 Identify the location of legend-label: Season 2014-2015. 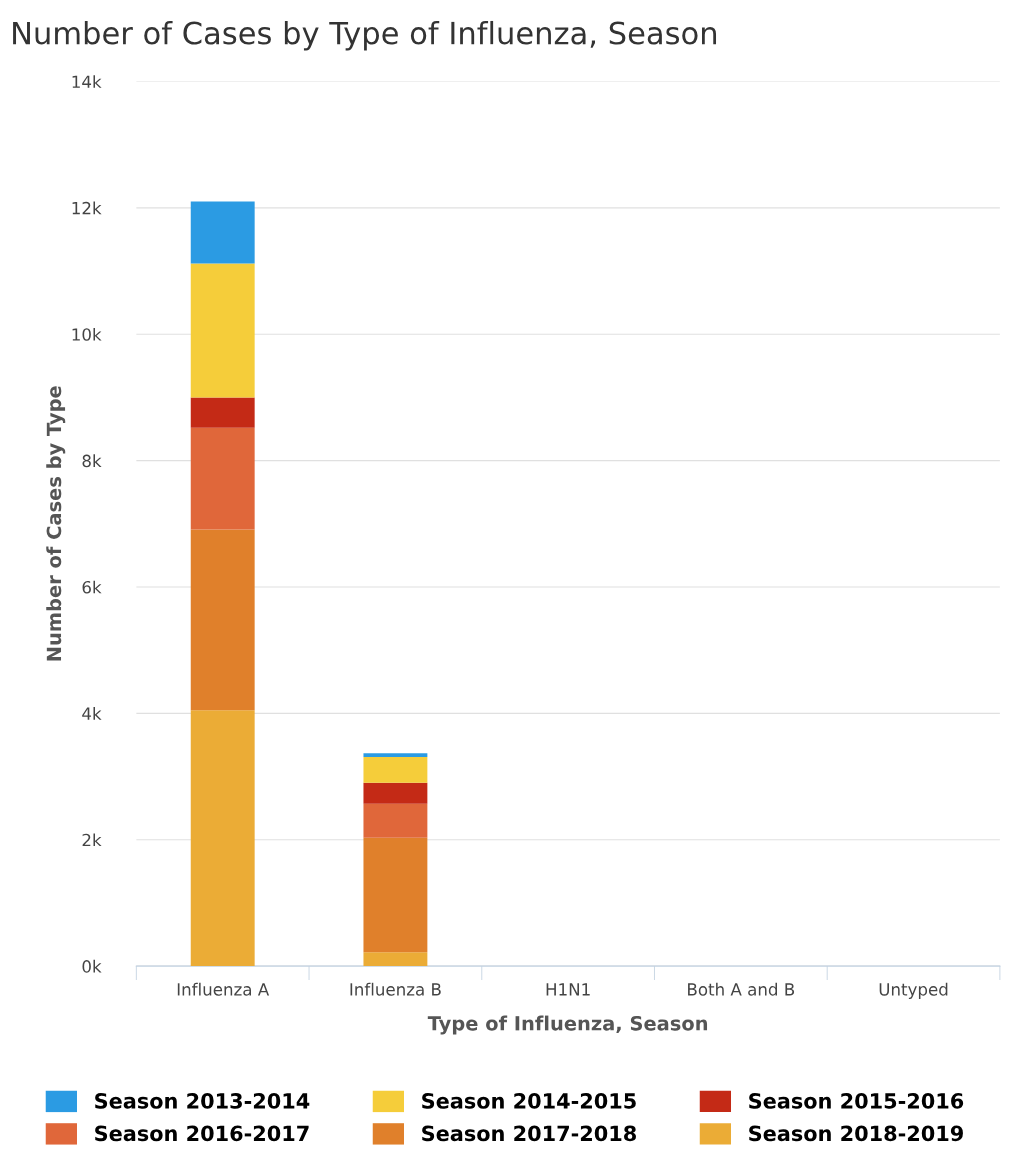
(529, 1101).